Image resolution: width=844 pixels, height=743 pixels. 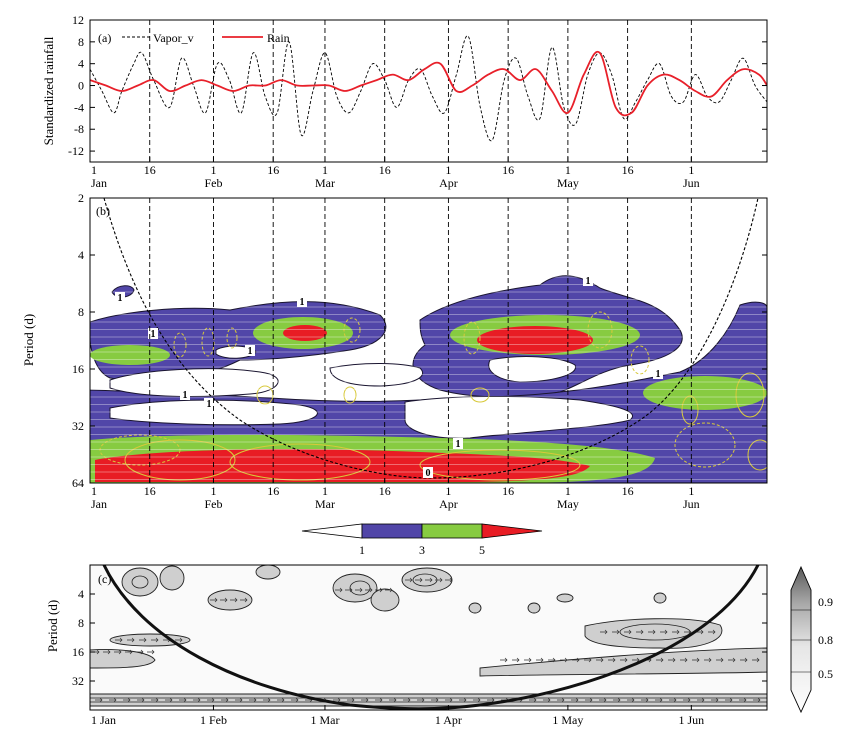 What do you see at coordinates (213, 720) in the screenshot?
I see `x-tick-label: 1 Feb` at bounding box center [213, 720].